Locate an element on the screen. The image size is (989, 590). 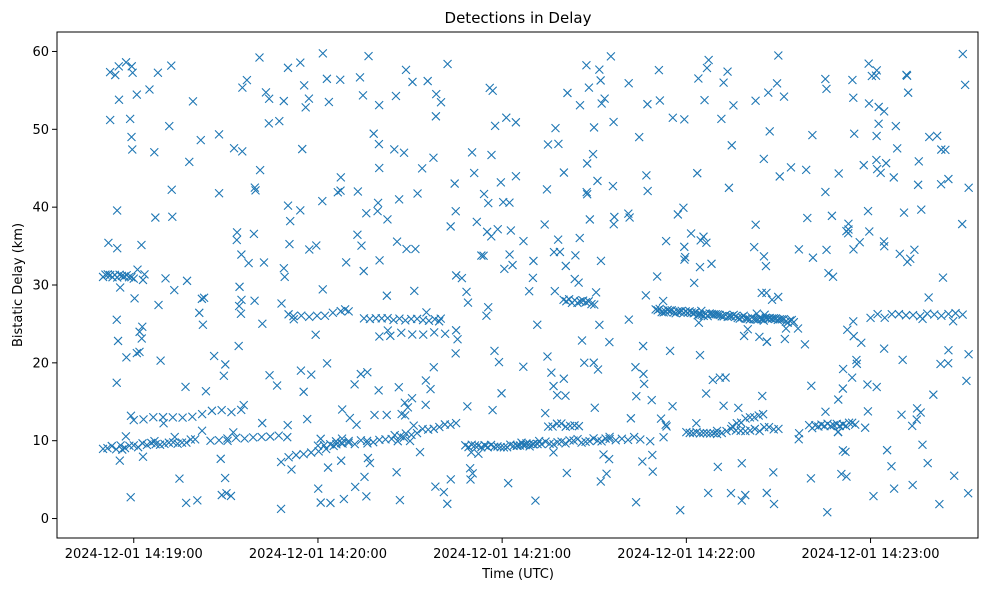
x-tick-label: 2024-12-01 14:23:00 is located at coordinates (871, 554).